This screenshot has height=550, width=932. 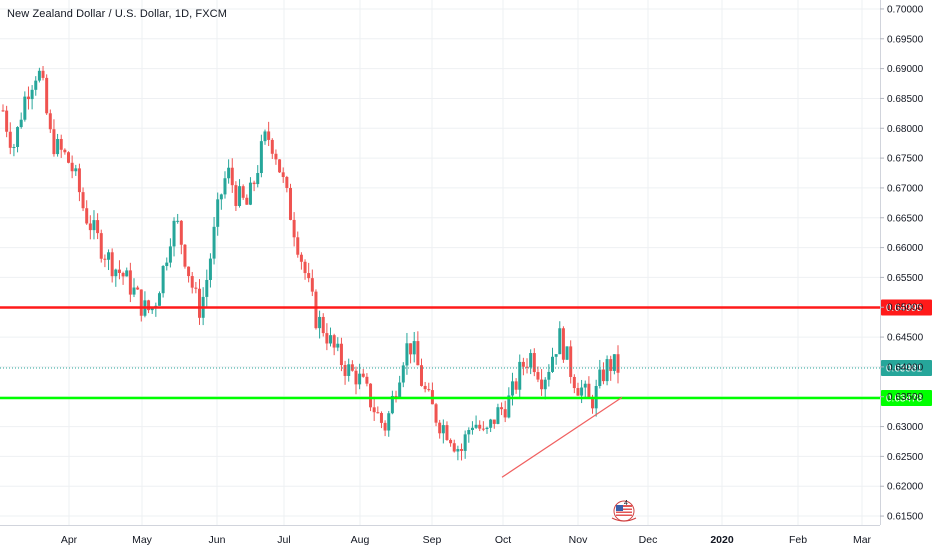 What do you see at coordinates (626, 503) in the screenshot?
I see `event-badge-count: 4` at bounding box center [626, 503].